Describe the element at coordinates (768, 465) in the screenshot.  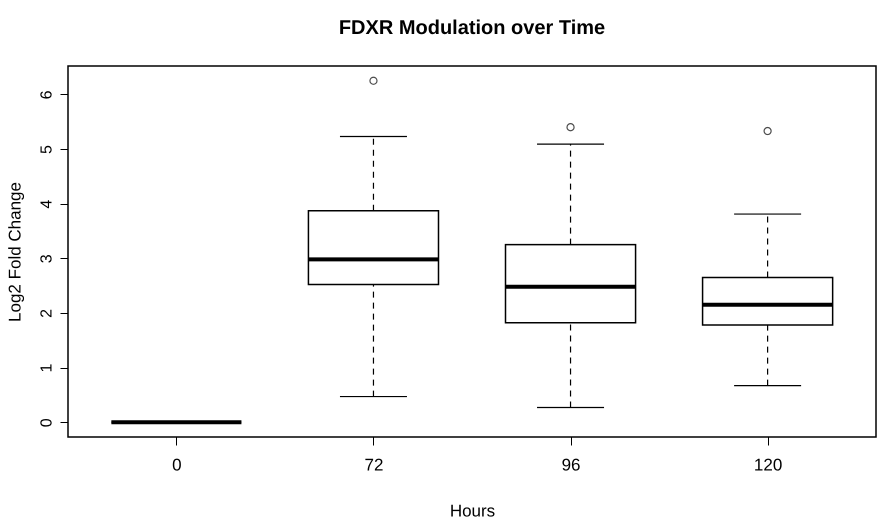
I see `x-tick-label: 120` at that location.